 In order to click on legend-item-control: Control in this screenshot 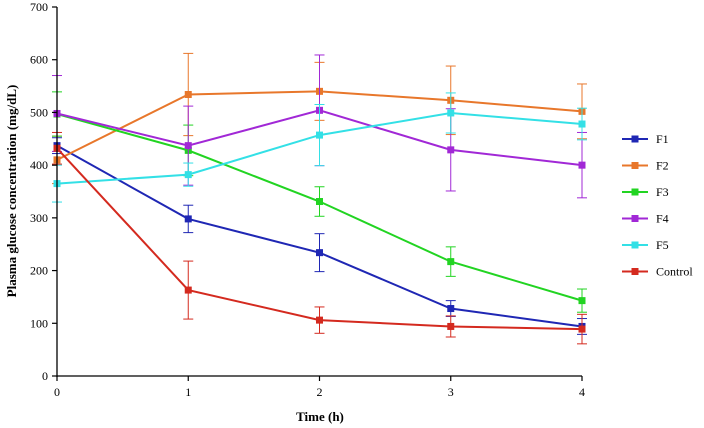, I will do `click(657, 272)`.